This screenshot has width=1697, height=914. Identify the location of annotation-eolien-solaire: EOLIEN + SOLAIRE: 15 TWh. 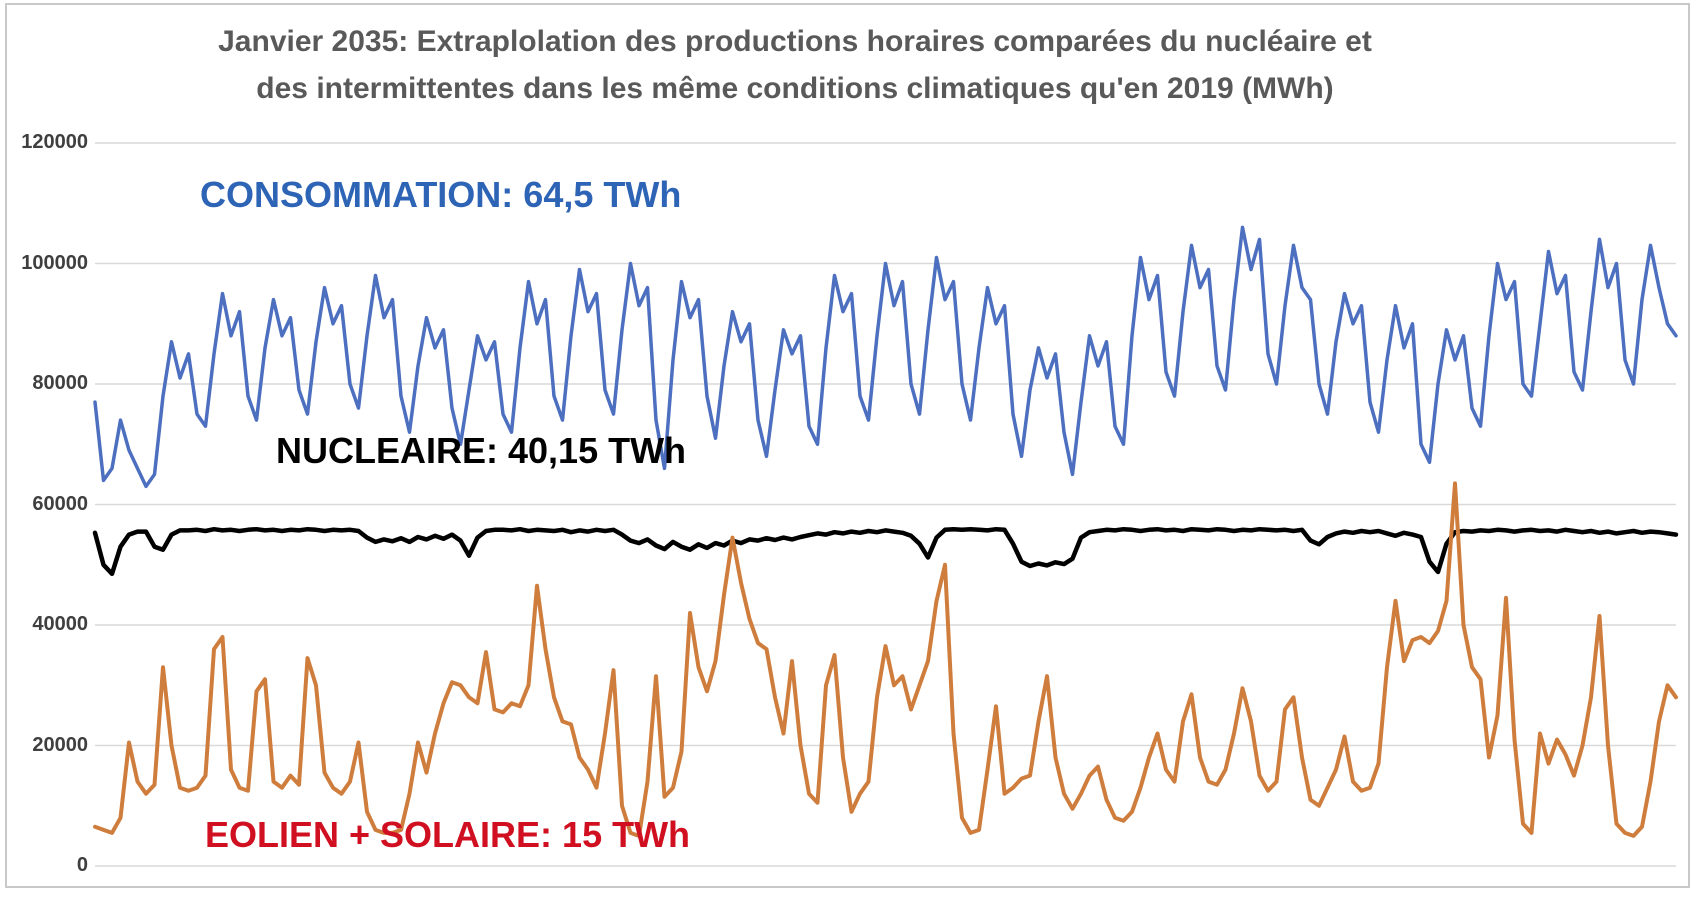
(448, 834).